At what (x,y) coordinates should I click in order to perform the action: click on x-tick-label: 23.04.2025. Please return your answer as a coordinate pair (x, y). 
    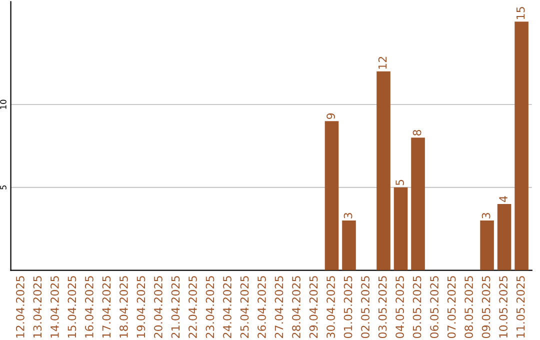
    Looking at the image, I should click on (210, 307).